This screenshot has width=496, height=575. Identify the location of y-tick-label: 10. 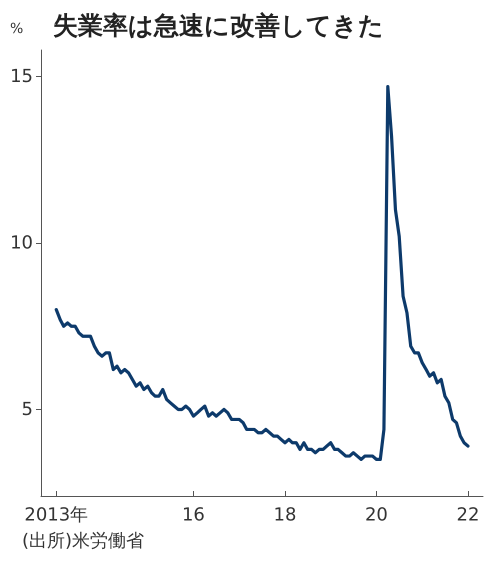
(21, 243).